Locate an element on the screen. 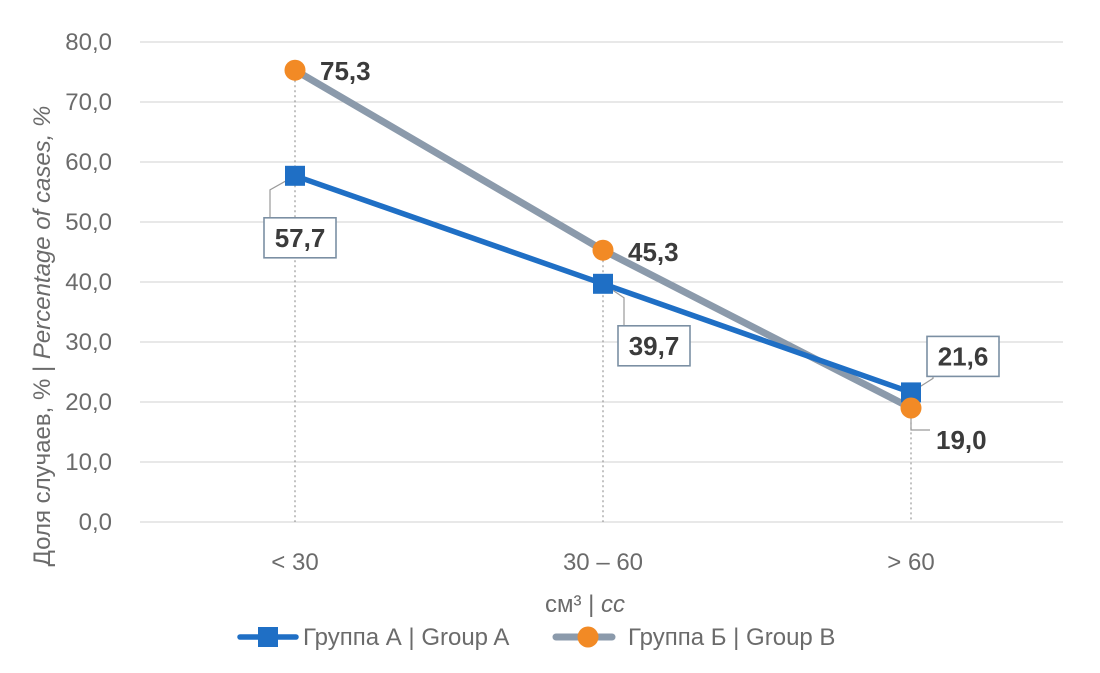 The width and height of the screenshot is (1100, 673). y-axis-title: Доля случаев, % | Percentage of cases, % is located at coordinates (42, 336).